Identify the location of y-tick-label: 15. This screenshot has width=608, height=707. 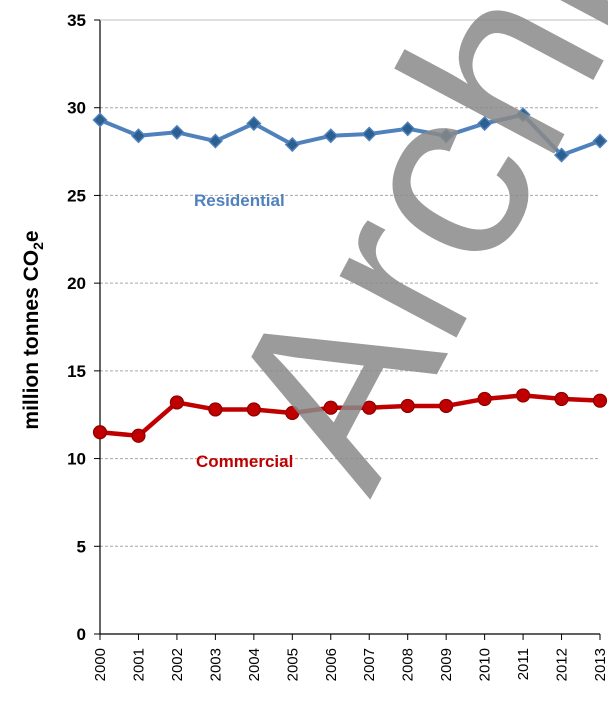
(76, 371).